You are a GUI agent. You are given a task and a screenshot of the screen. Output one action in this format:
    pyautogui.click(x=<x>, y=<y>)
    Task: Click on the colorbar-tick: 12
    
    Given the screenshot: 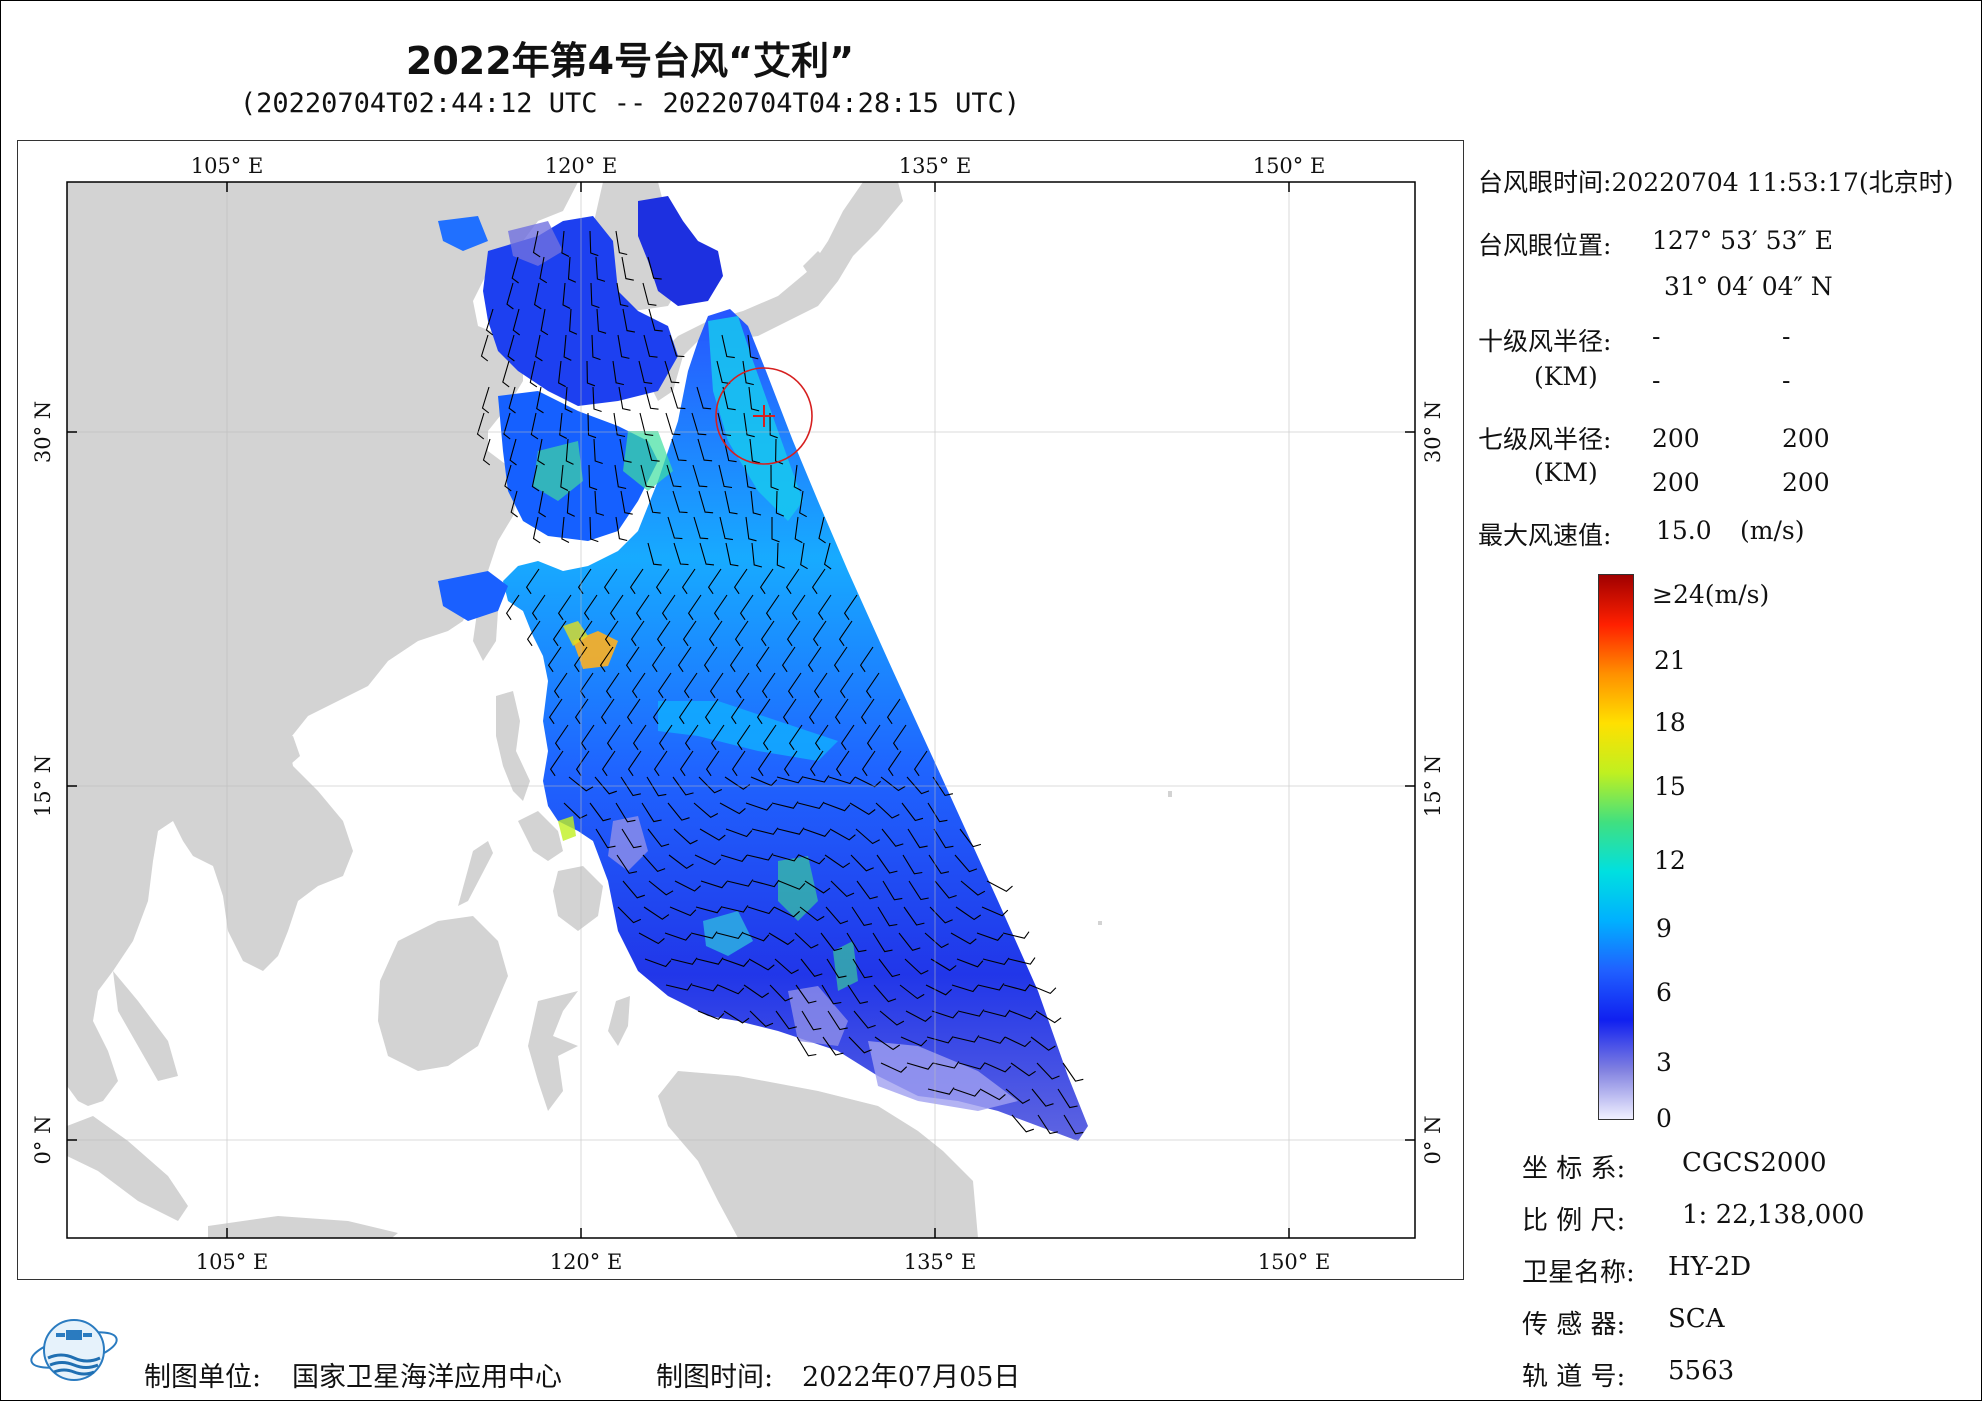 What is the action you would take?
    pyautogui.click(x=1670, y=860)
    